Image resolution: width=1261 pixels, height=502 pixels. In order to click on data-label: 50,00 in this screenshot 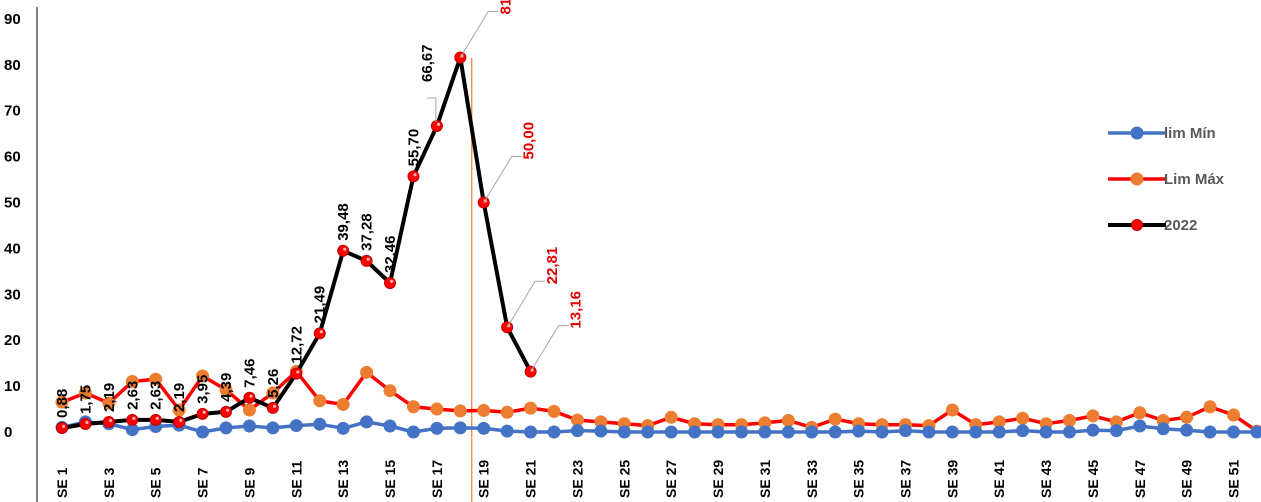, I will do `click(529, 141)`.